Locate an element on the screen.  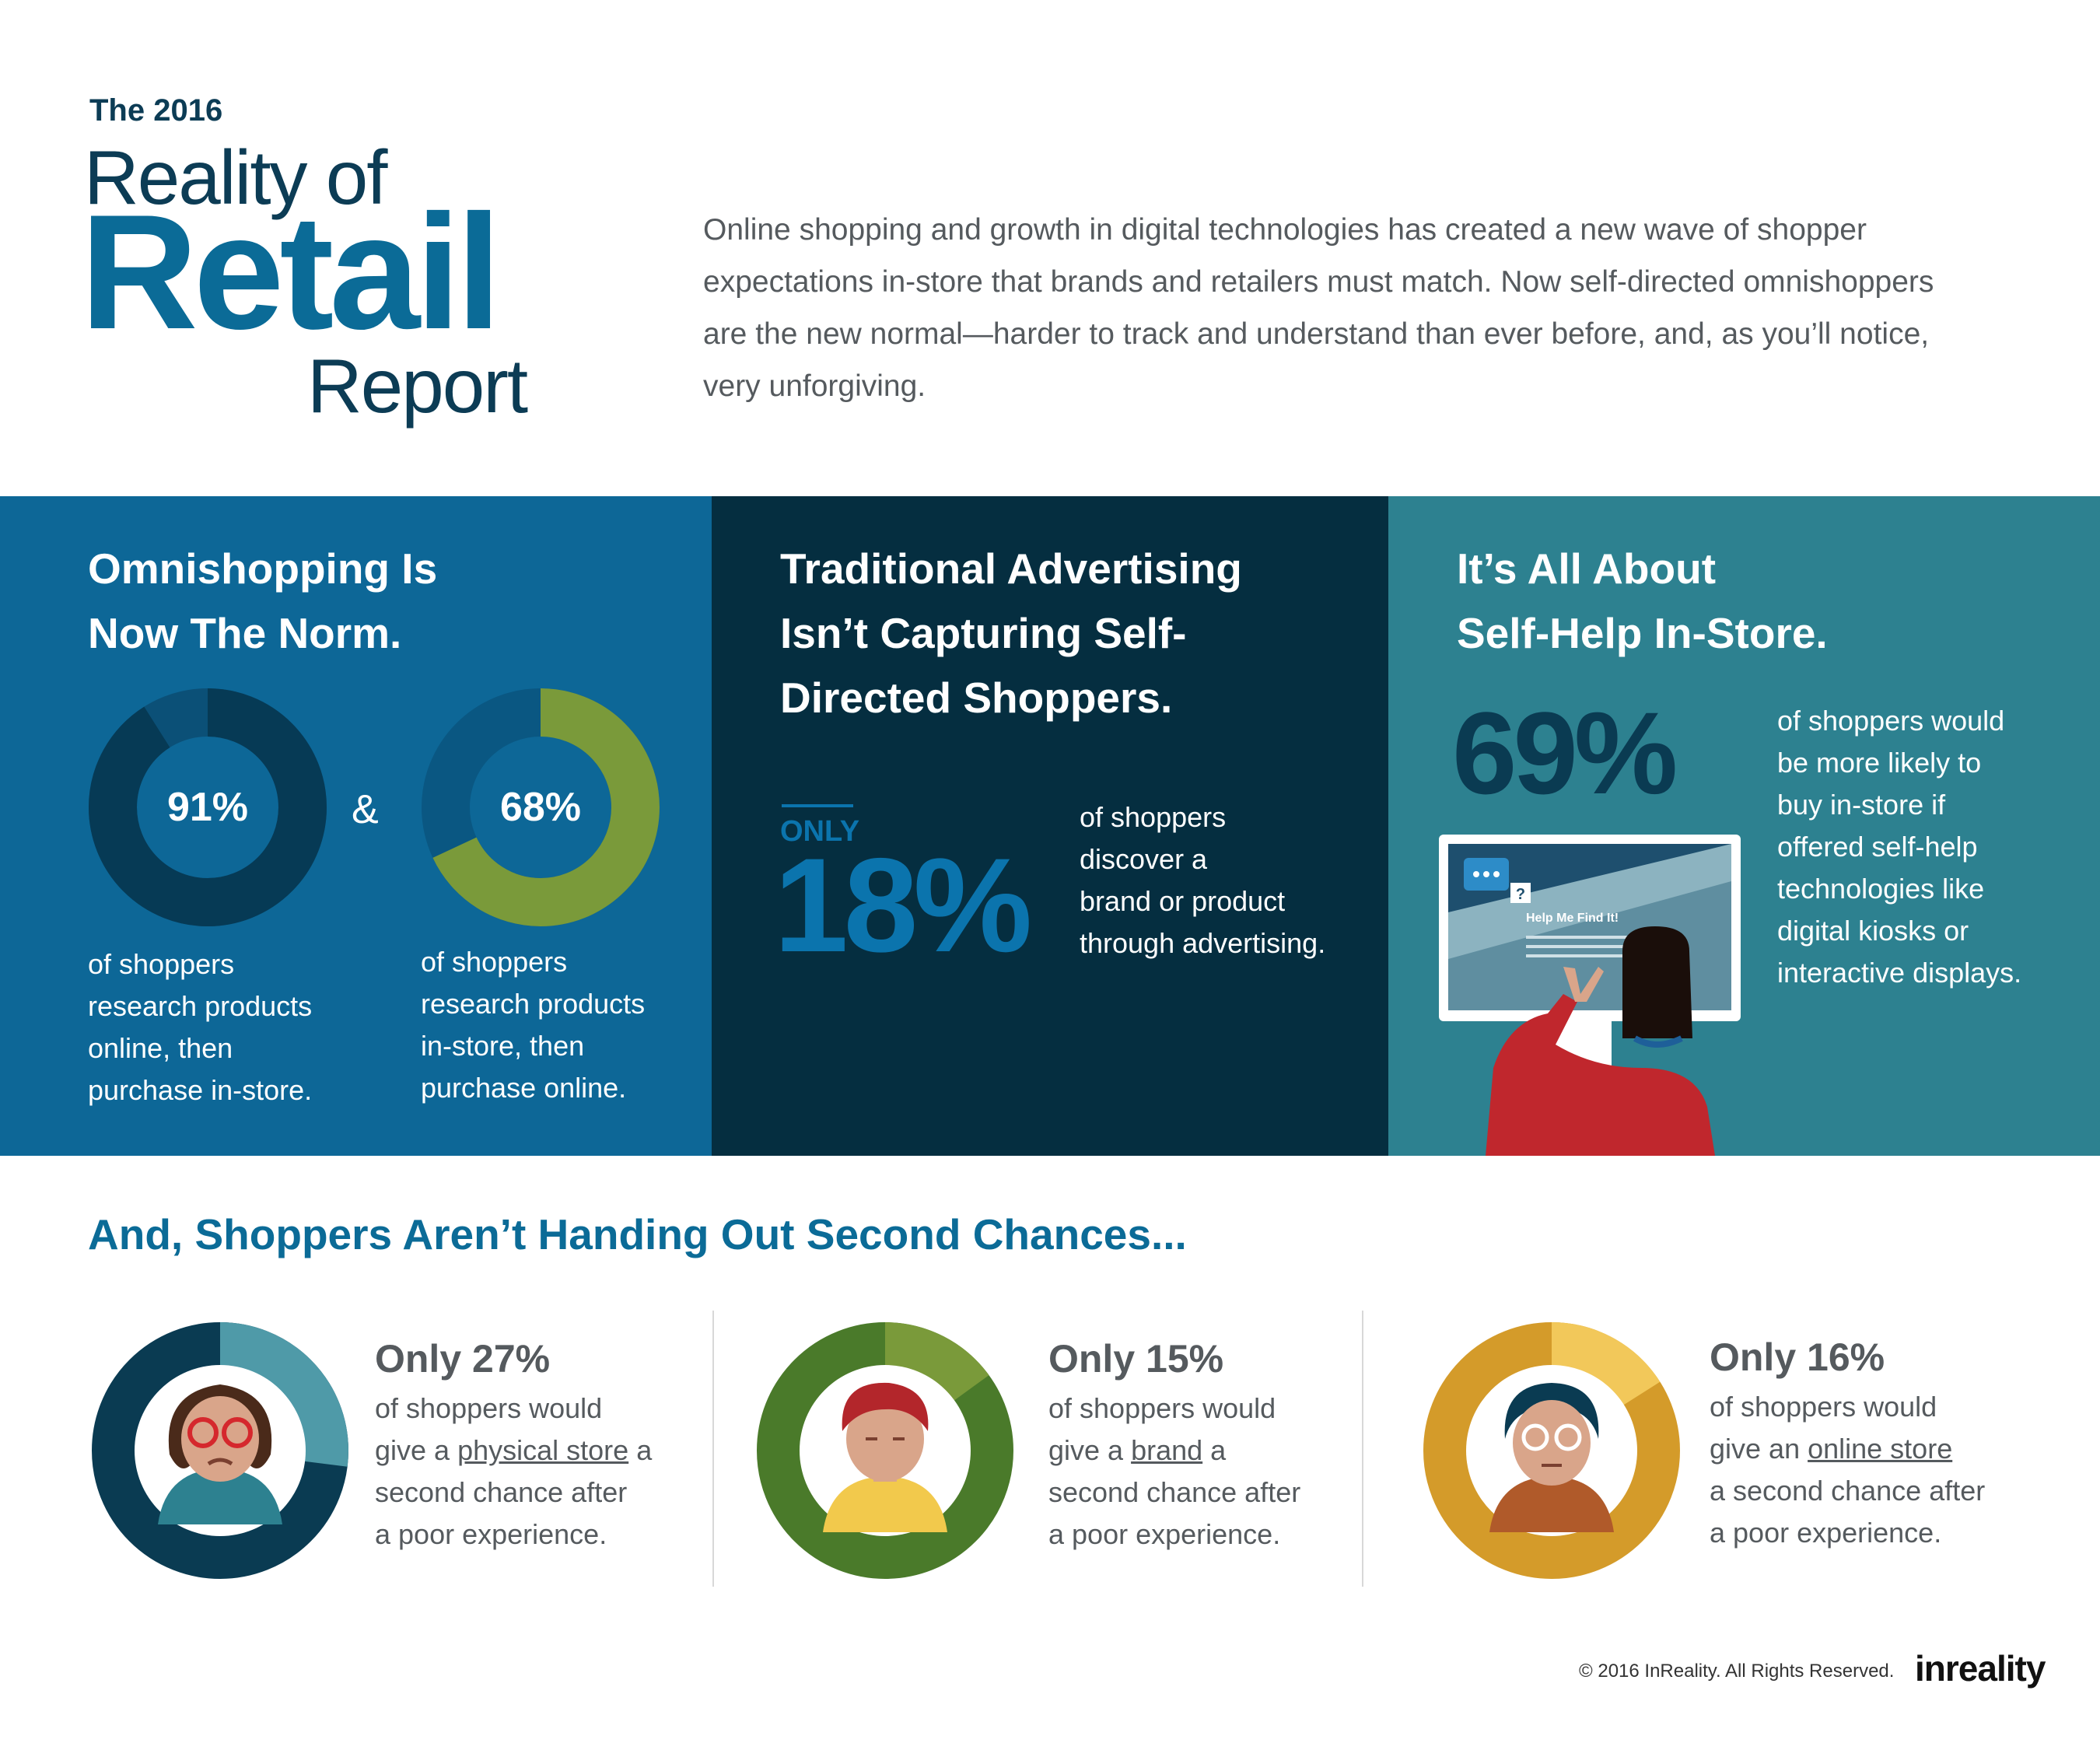
only-label: ONLY is located at coordinates (820, 832).